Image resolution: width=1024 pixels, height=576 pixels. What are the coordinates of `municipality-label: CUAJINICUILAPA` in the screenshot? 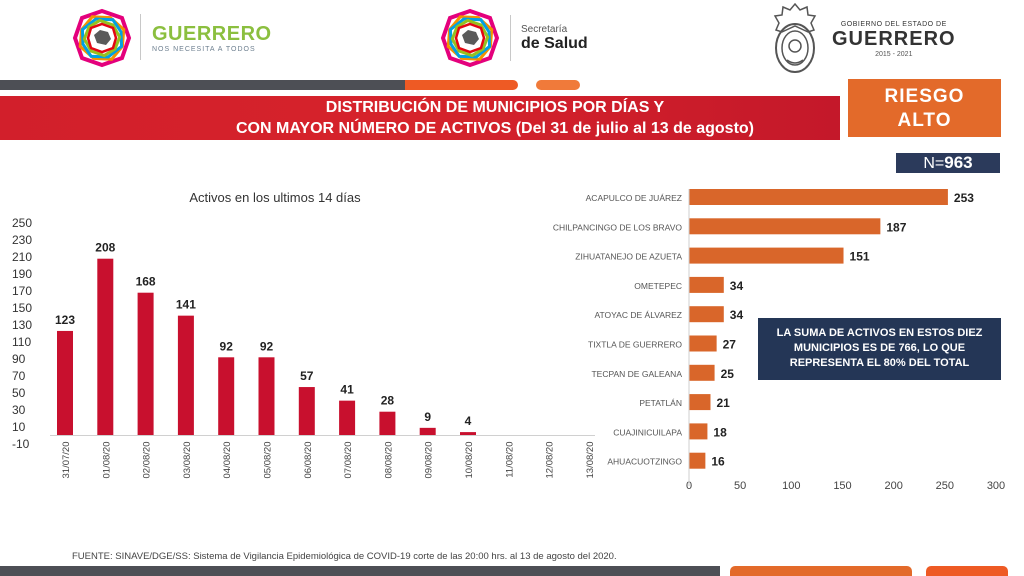 It's located at (647, 432).